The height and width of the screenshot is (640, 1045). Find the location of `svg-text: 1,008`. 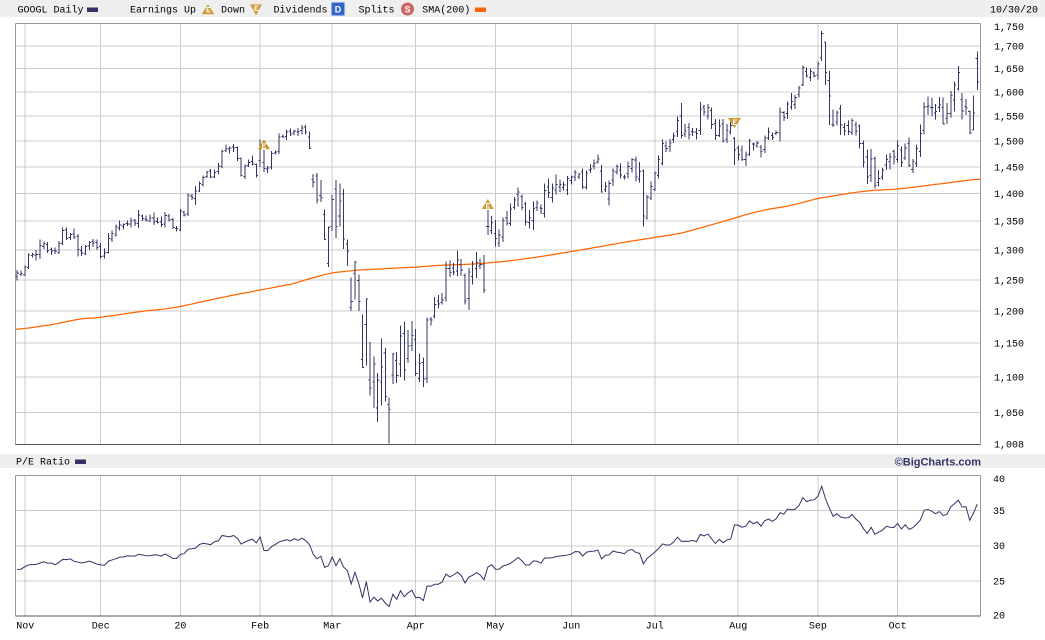

svg-text: 1,008 is located at coordinates (1009, 446).